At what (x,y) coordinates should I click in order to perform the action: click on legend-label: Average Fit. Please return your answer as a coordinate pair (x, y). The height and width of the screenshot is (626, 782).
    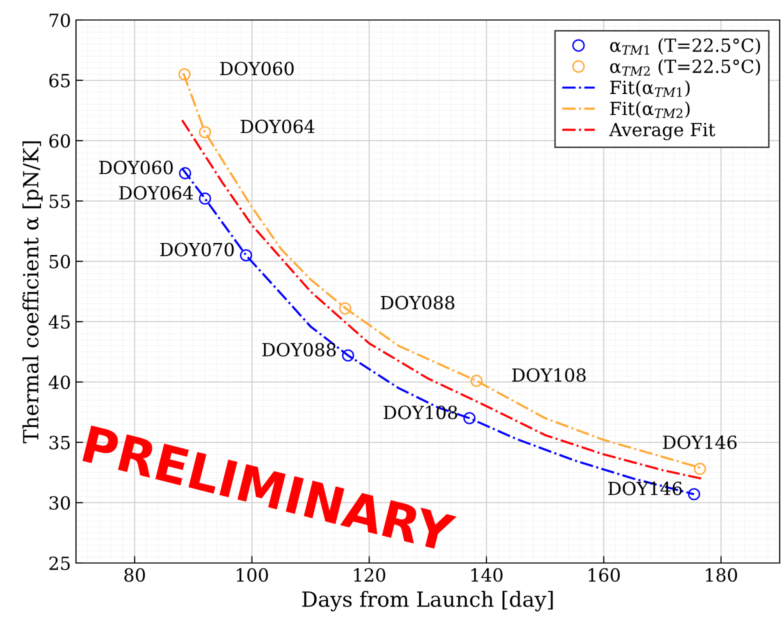
    Looking at the image, I should click on (662, 131).